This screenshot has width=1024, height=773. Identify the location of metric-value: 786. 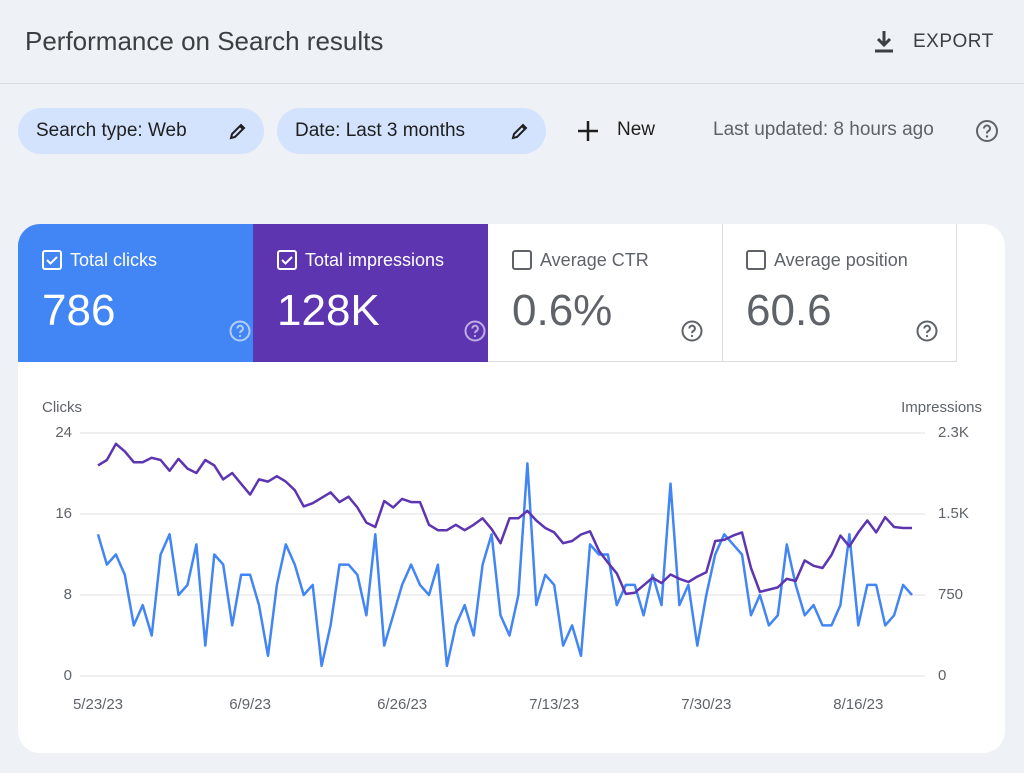
(79, 310).